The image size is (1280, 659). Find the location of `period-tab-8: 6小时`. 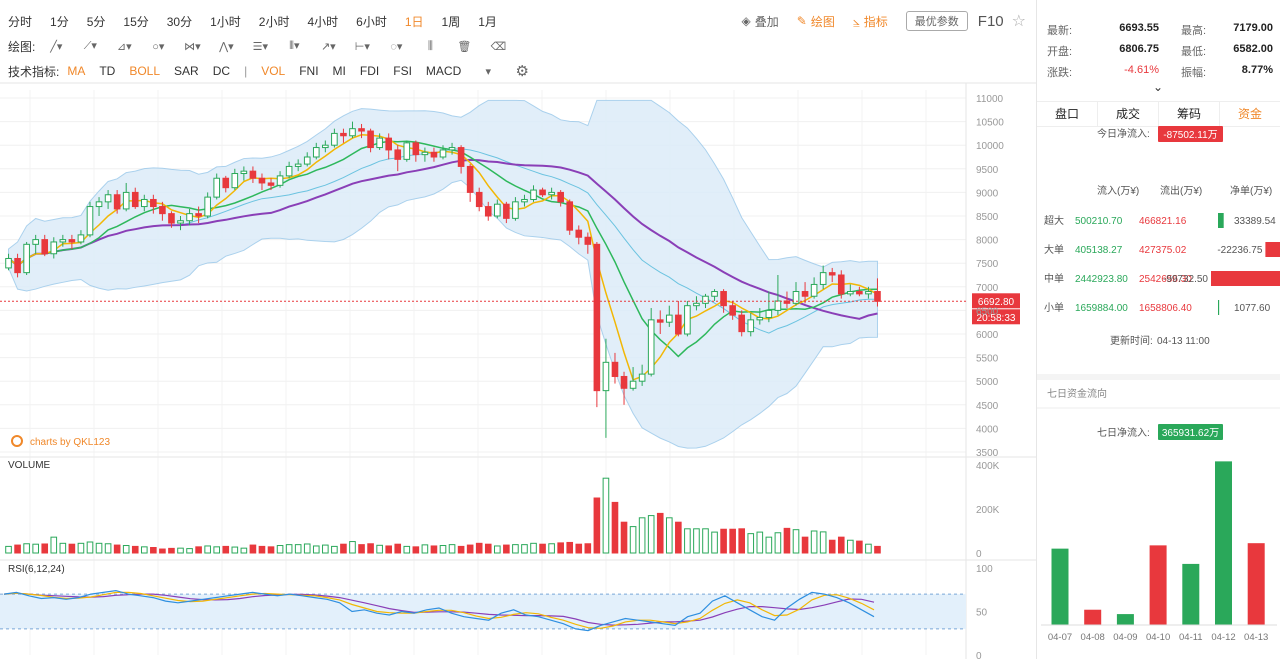

period-tab-8: 6小时 is located at coordinates (371, 21).